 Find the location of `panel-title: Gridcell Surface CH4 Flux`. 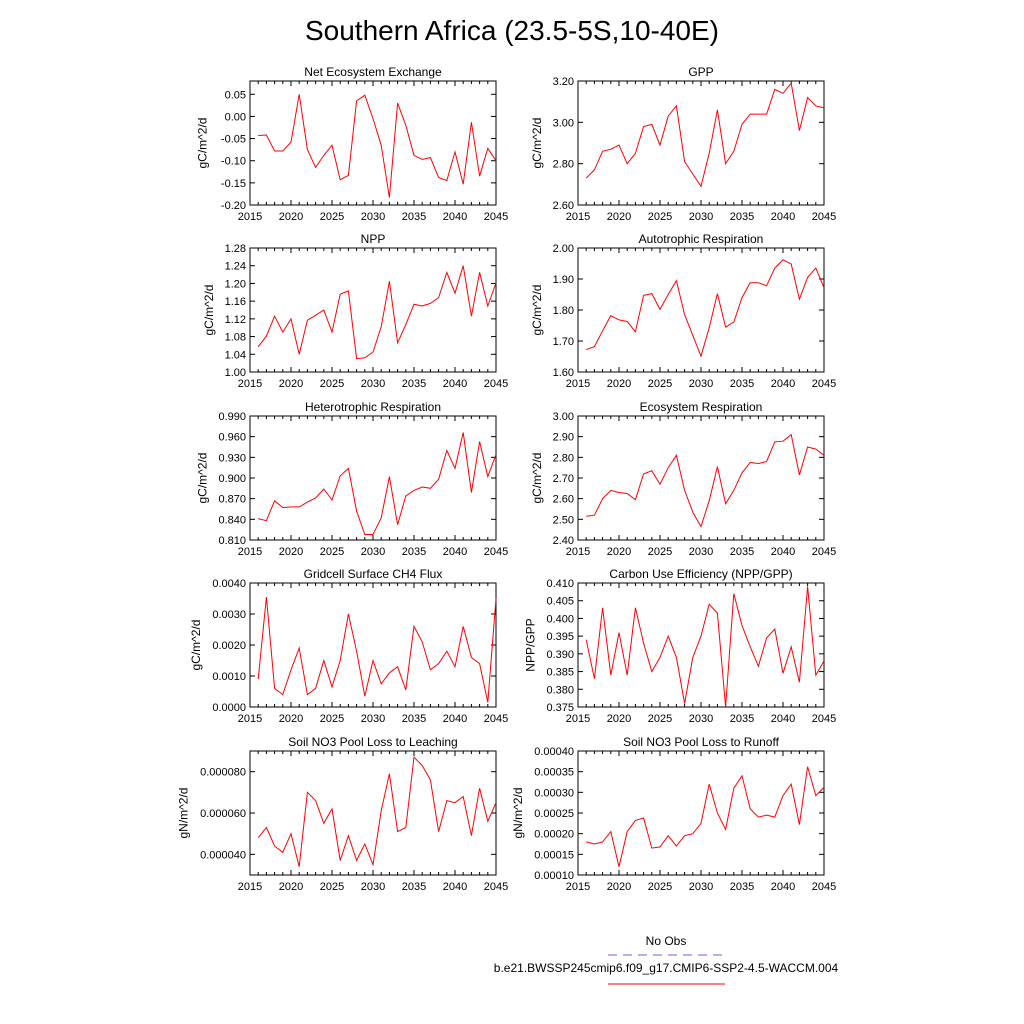

panel-title: Gridcell Surface CH4 Flux is located at coordinates (373, 574).